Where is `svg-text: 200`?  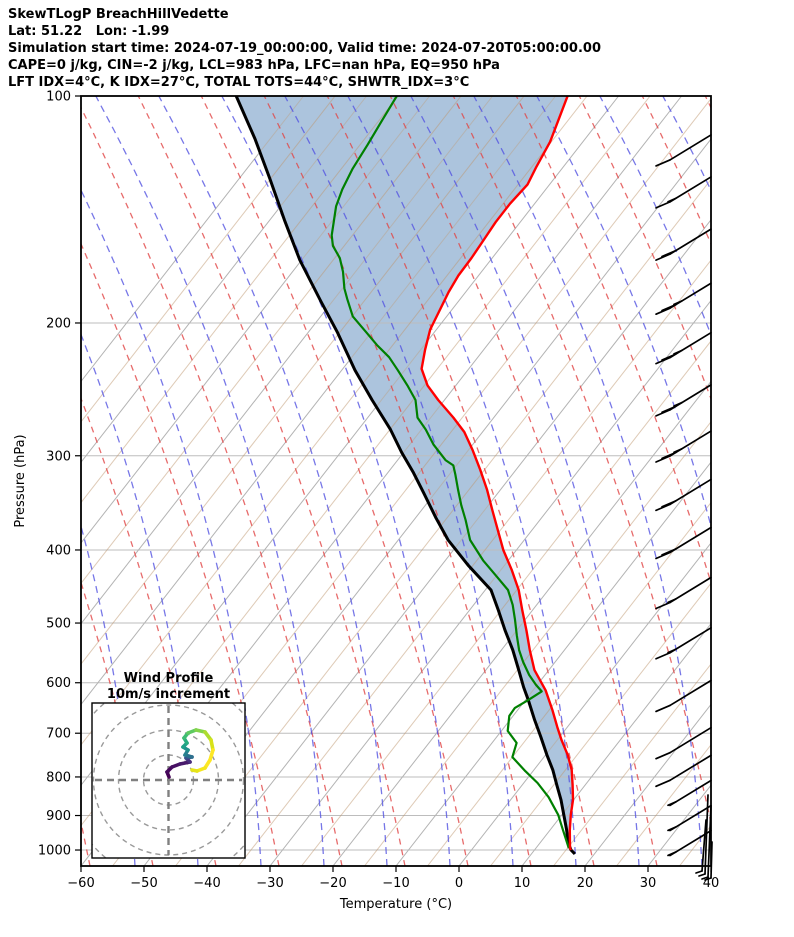
svg-text: 200 is located at coordinates (58, 323).